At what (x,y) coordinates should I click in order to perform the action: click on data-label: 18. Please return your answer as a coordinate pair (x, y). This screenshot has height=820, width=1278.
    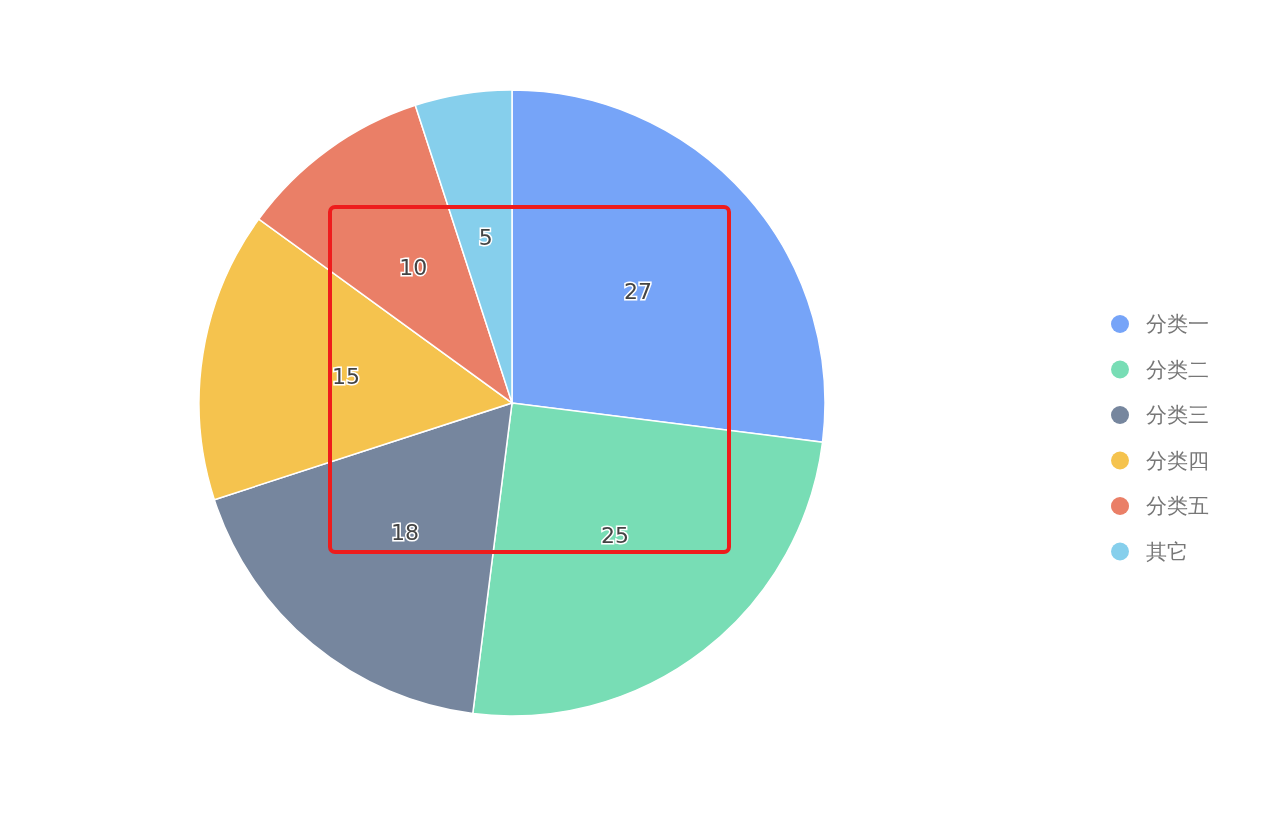
    Looking at the image, I should click on (404, 532).